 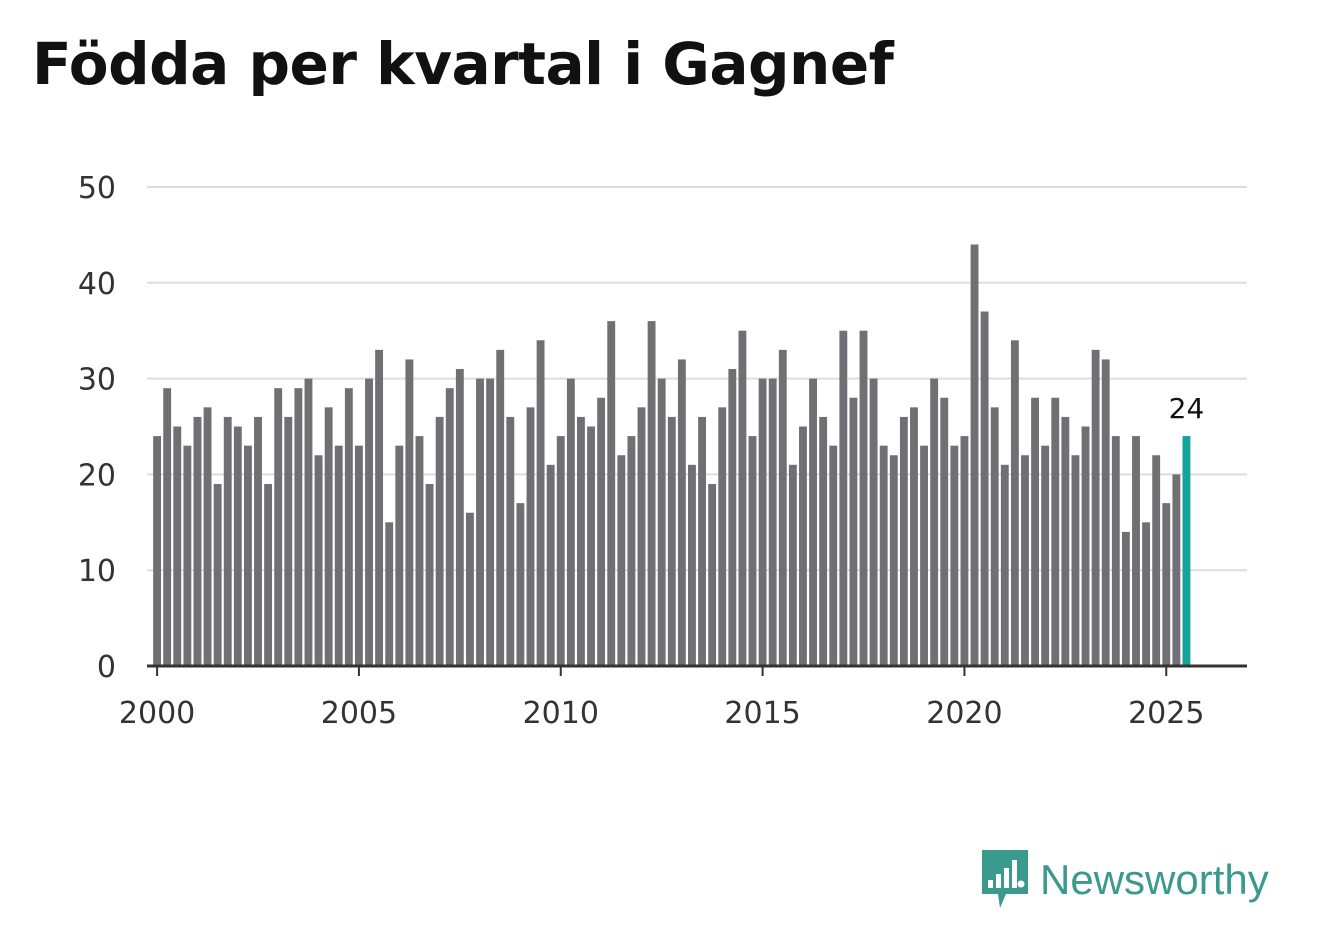 I want to click on y-tick-label: 50, so click(x=97, y=188).